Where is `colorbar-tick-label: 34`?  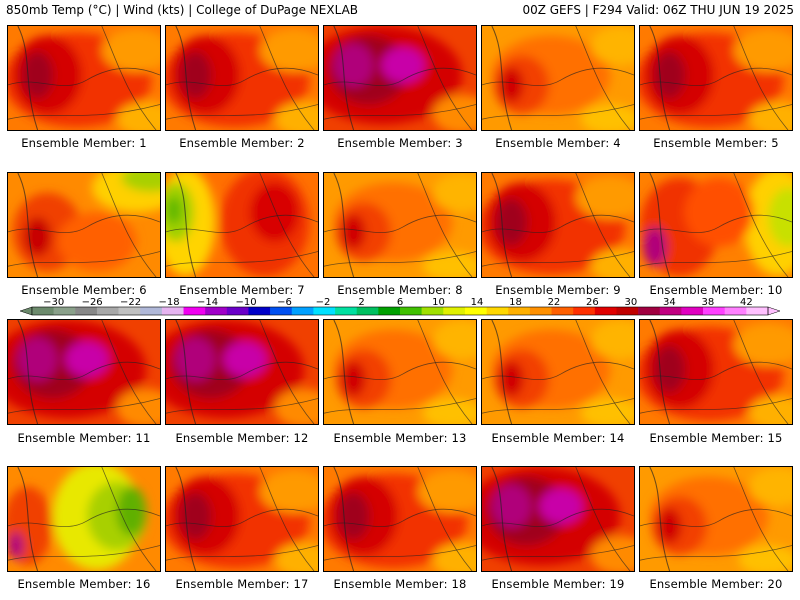 colorbar-tick-label: 34 is located at coordinates (669, 302).